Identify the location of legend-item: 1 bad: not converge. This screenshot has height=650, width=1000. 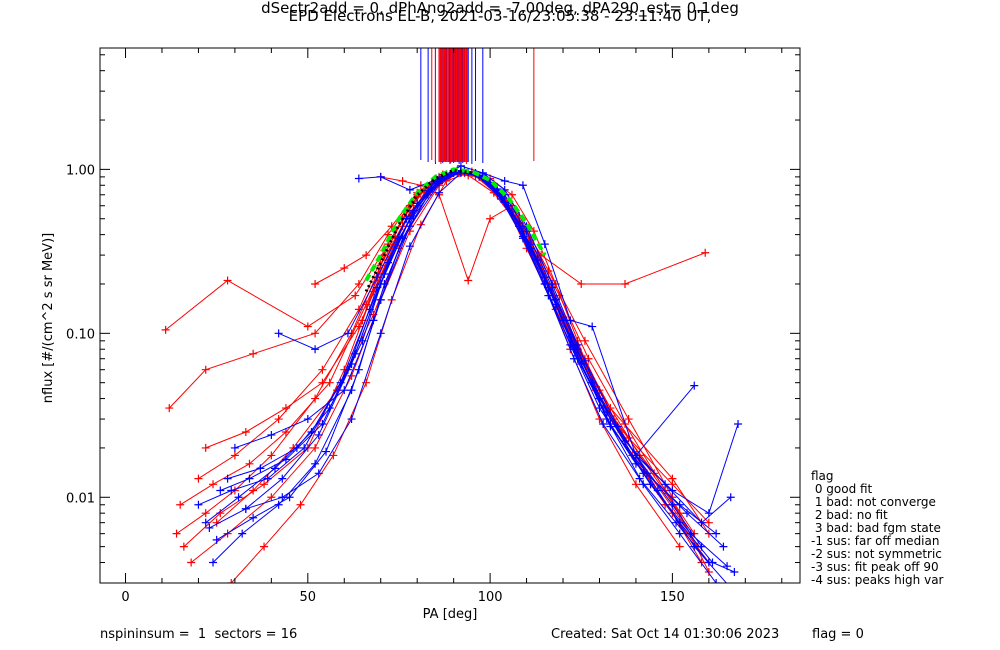
(873, 502).